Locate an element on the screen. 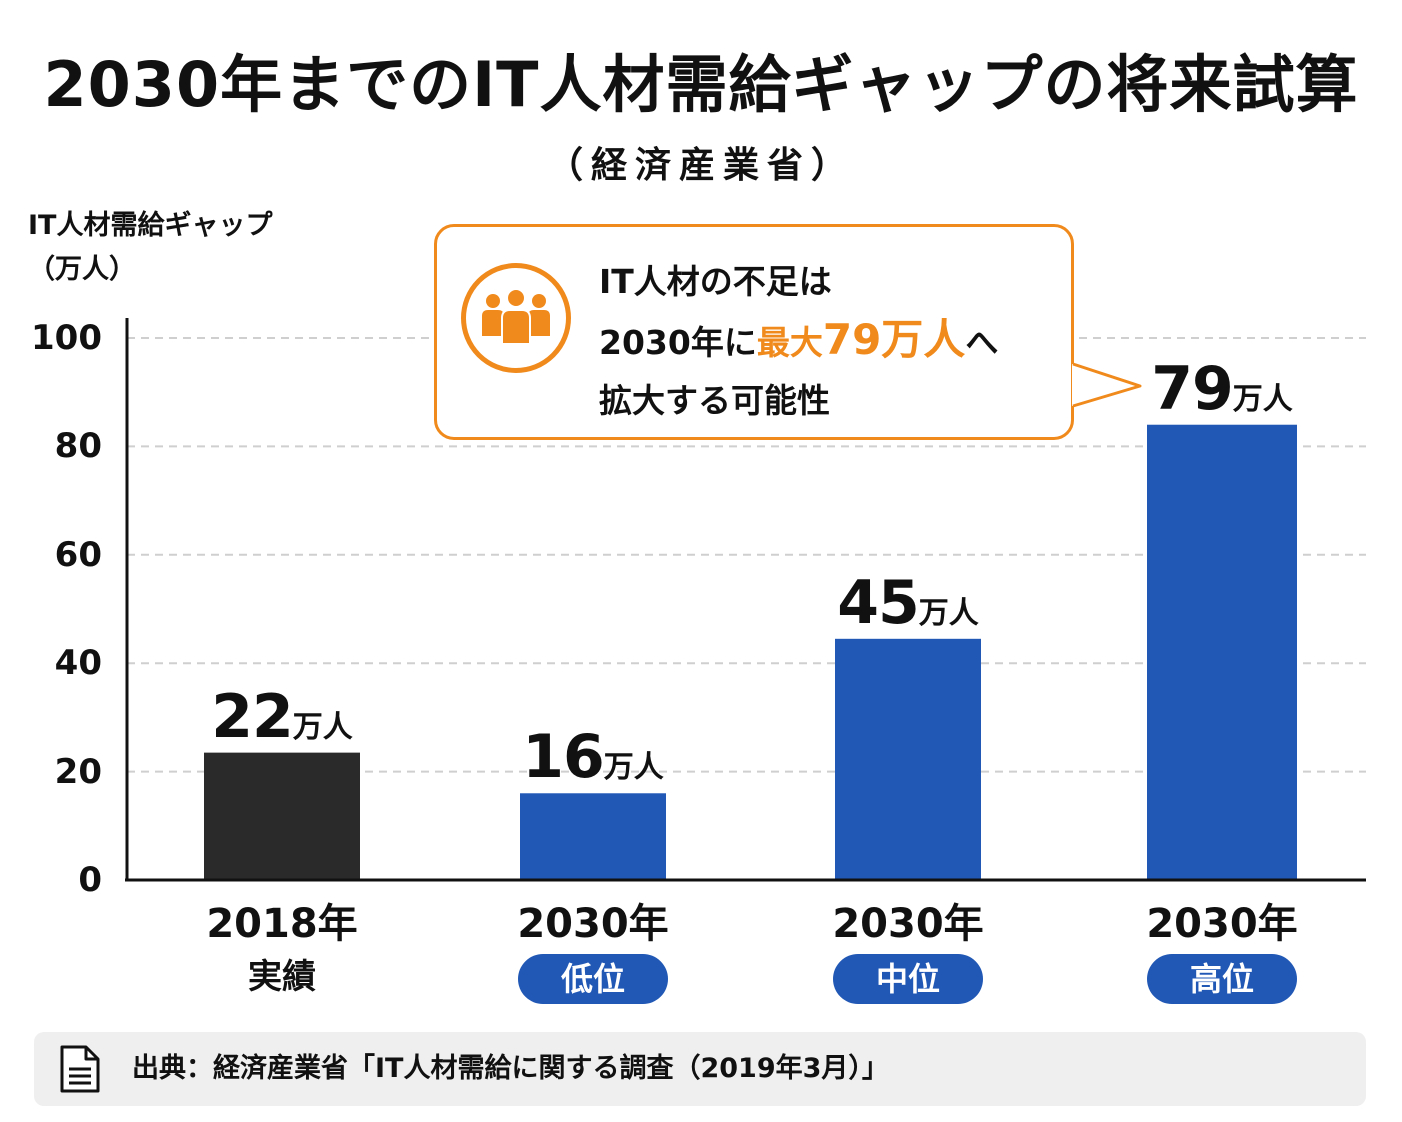 The image size is (1402, 1122). y-tick-label: 100 is located at coordinates (66, 338).